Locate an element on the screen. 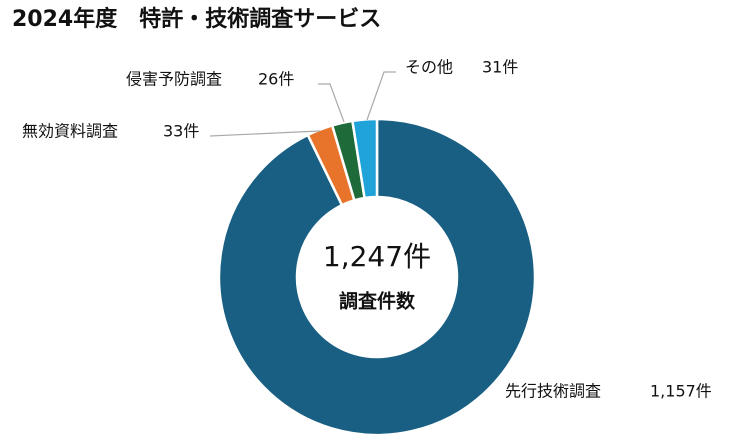 The width and height of the screenshot is (740, 440). center-caption: 調査件数 is located at coordinates (377, 301).